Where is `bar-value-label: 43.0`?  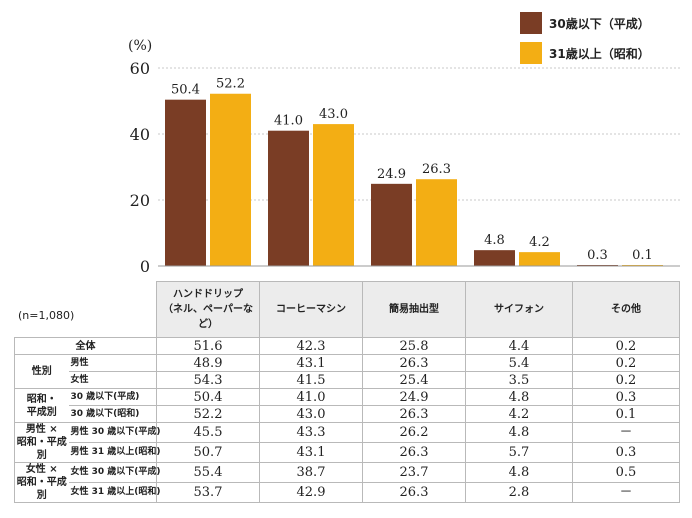
bar-value-label: 43.0 is located at coordinates (333, 114).